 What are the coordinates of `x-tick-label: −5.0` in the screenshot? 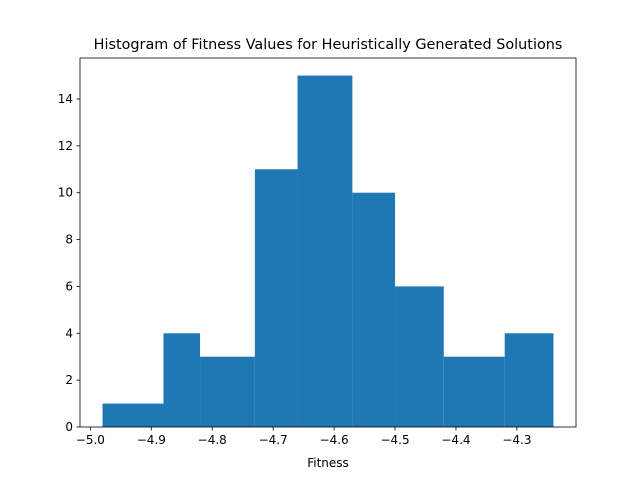 It's located at (90, 440).